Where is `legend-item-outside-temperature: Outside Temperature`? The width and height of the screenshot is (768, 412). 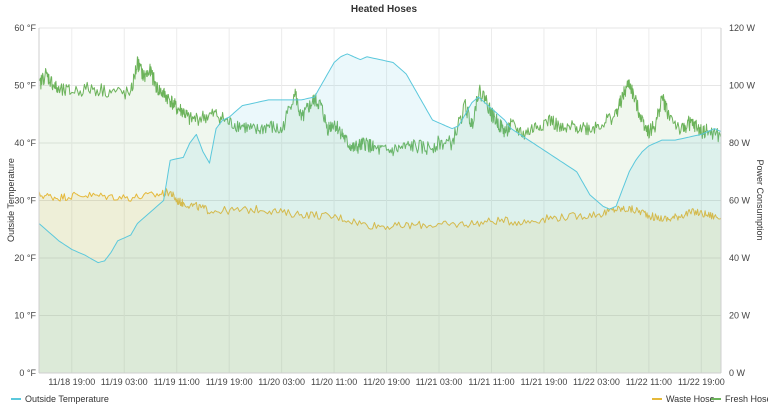
legend-item-outside-temperature: Outside Temperature is located at coordinates (60, 399).